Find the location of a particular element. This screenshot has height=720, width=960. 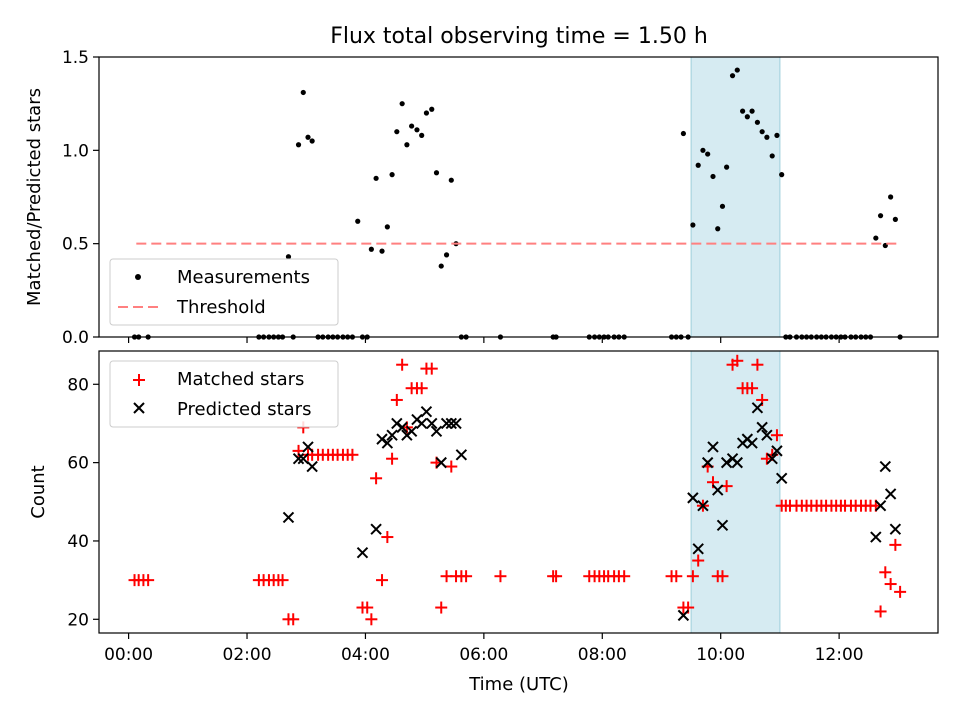

legend-threshold-label: Threshold is located at coordinates (221, 307).